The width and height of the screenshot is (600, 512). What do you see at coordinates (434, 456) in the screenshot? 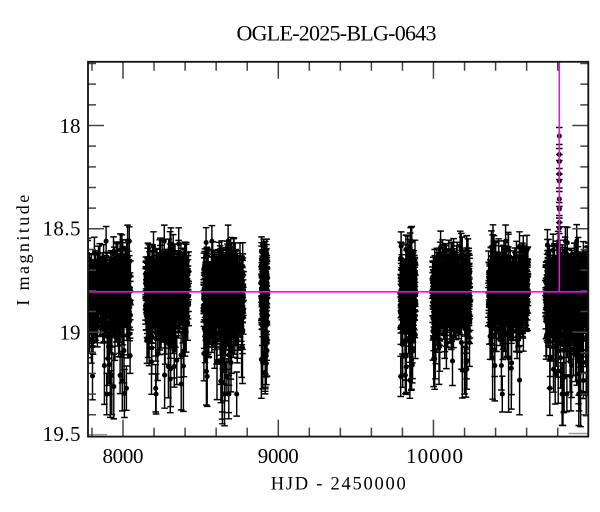
I see `svg-text: 10000` at bounding box center [434, 456].